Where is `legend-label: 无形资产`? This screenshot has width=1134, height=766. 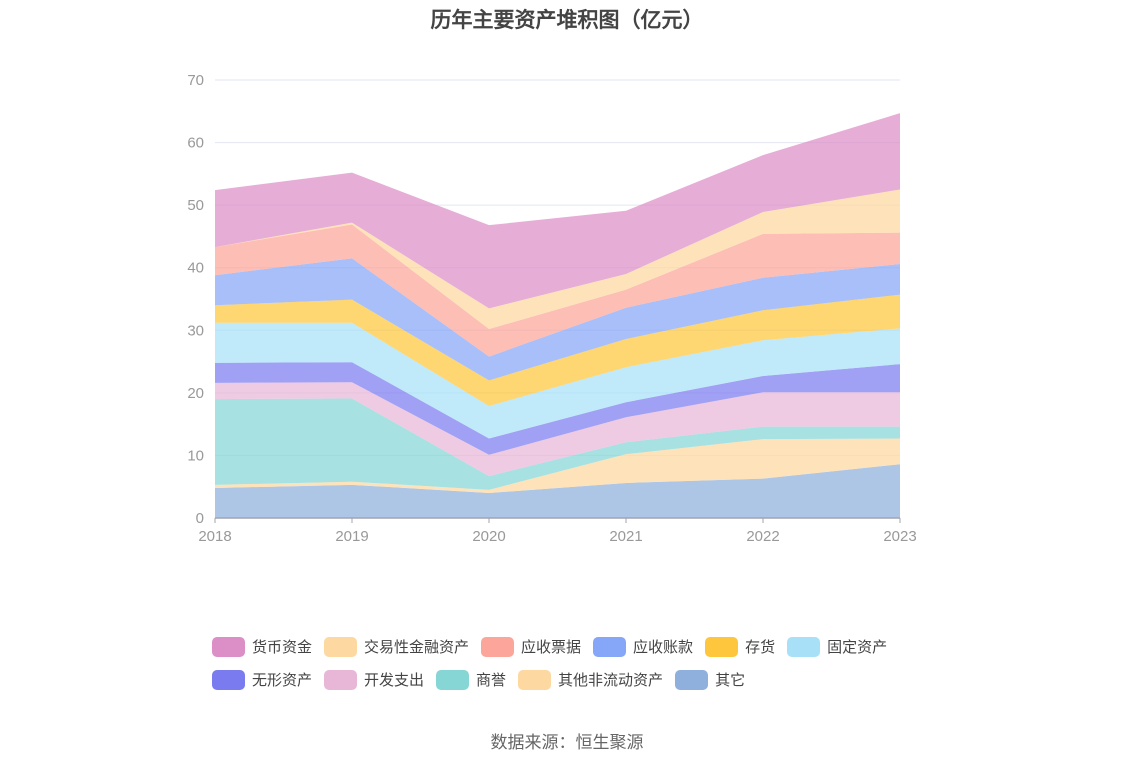 legend-label: 无形资产 is located at coordinates (282, 680).